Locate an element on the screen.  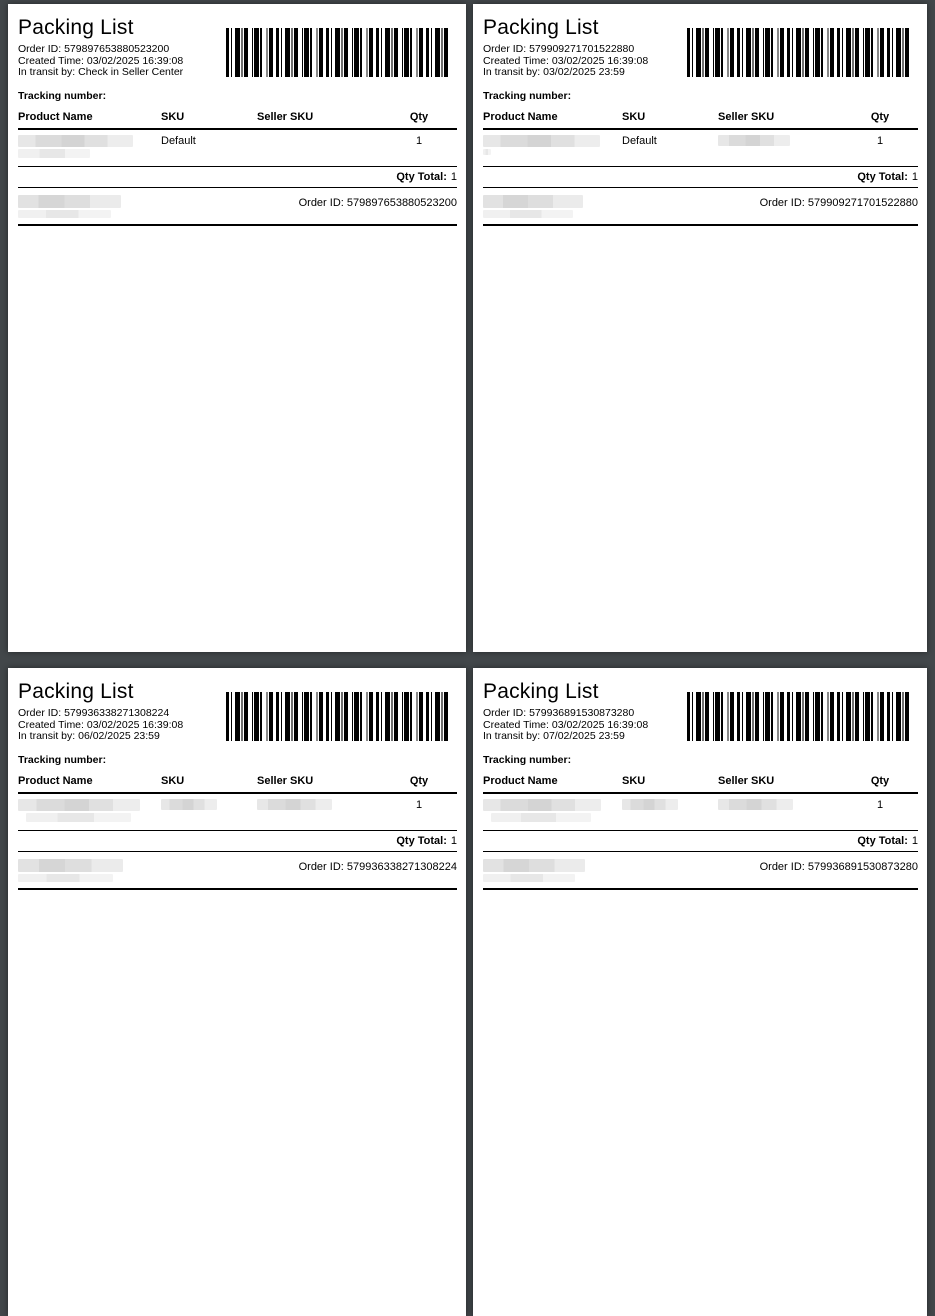
footer-row: Order ID: 579897653880523200 is located at coordinates (237, 206).